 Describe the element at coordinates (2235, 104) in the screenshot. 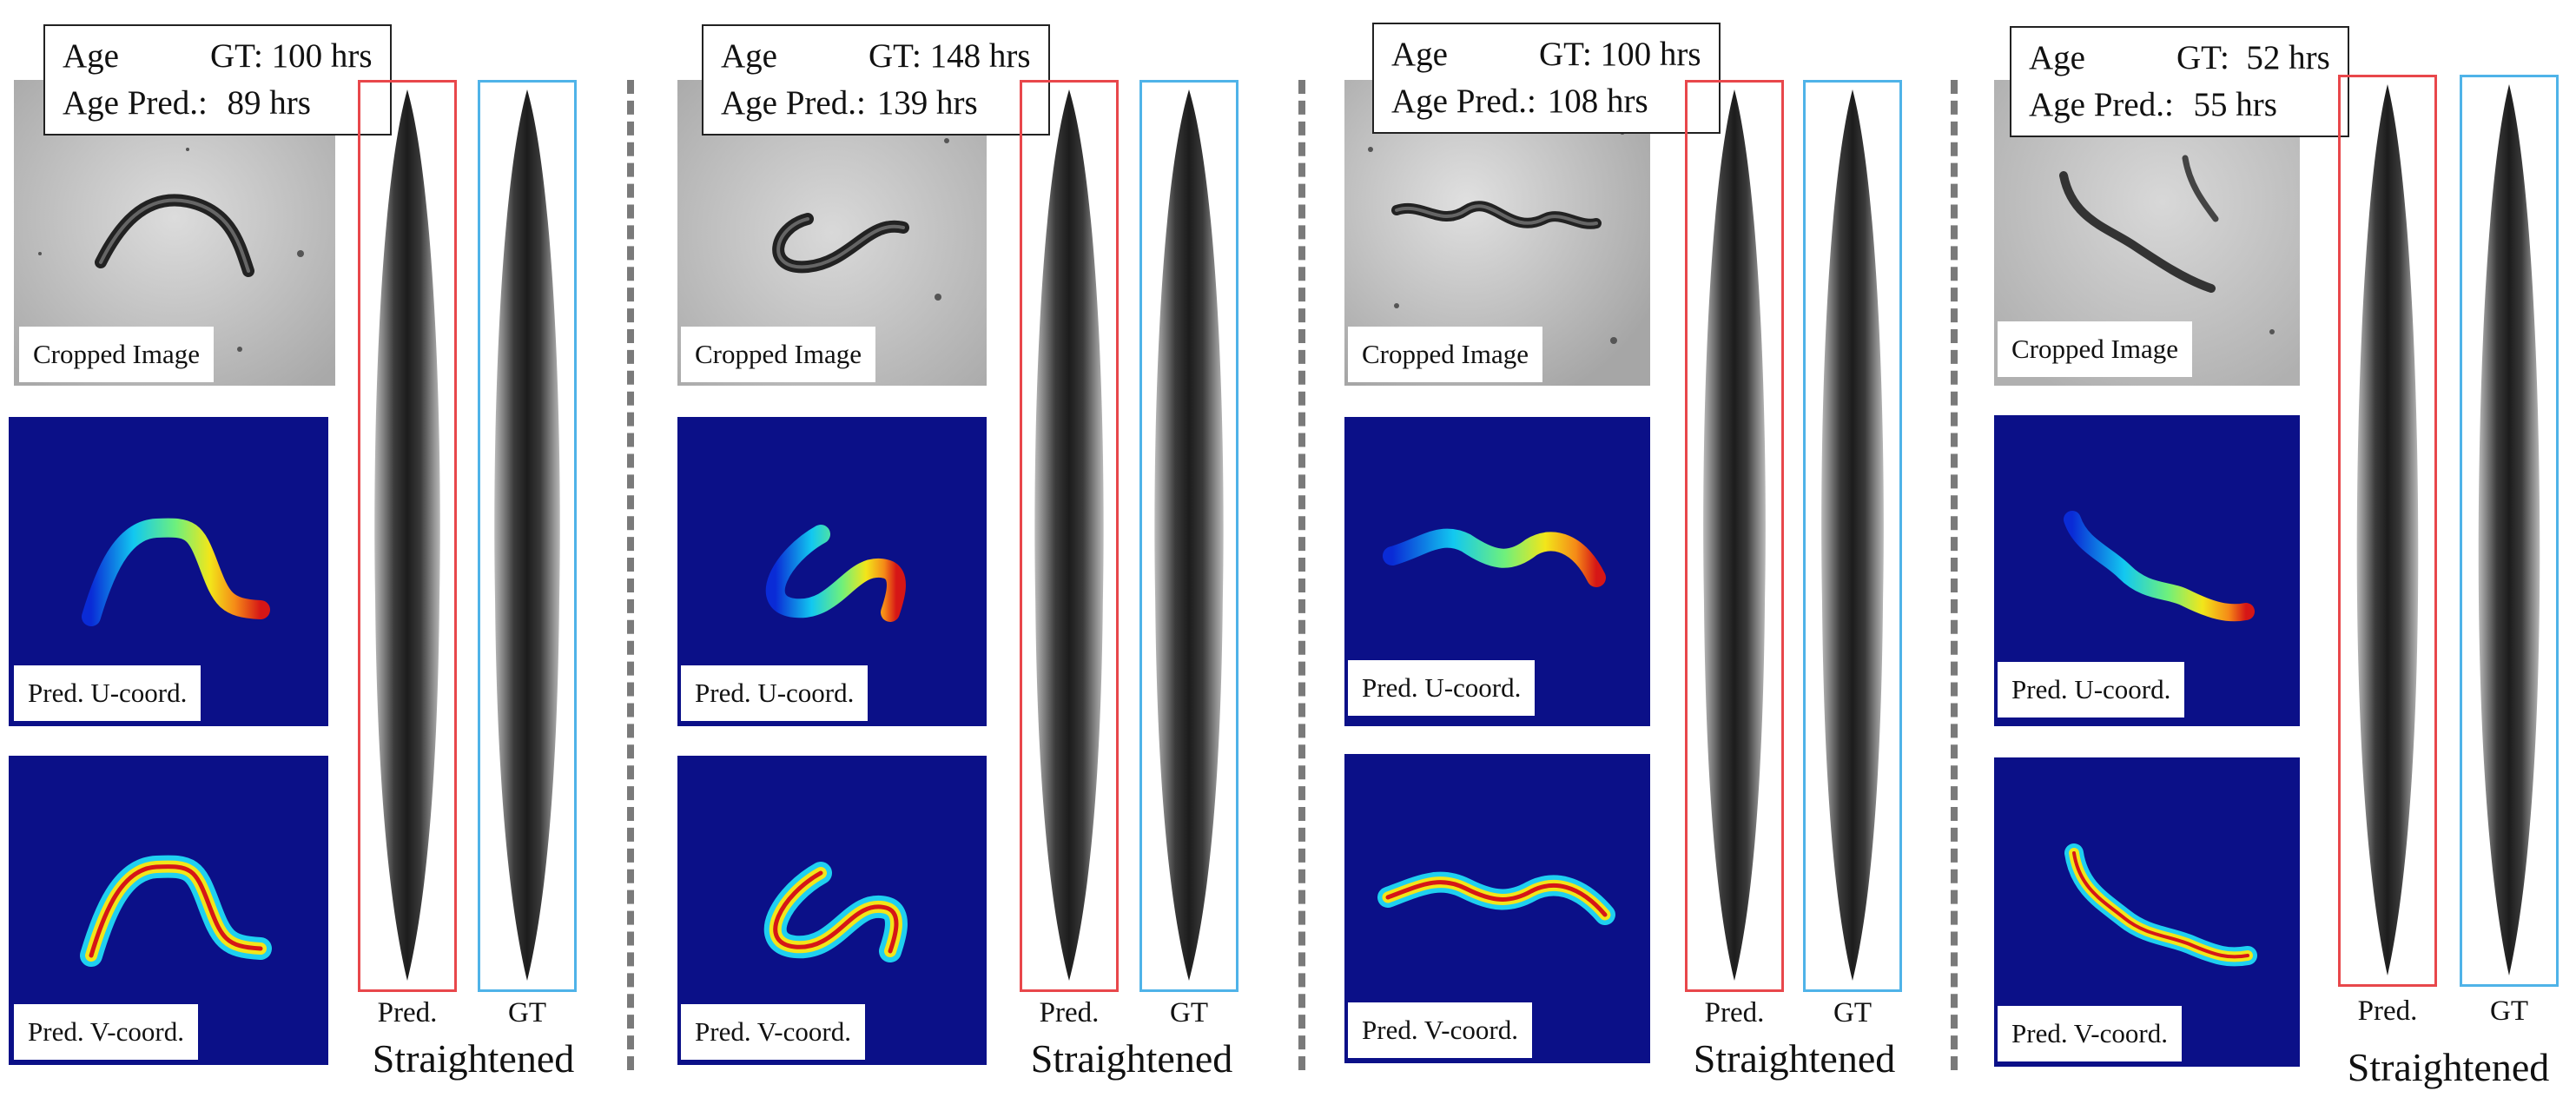

I see `pred-value: 55 hrs` at that location.